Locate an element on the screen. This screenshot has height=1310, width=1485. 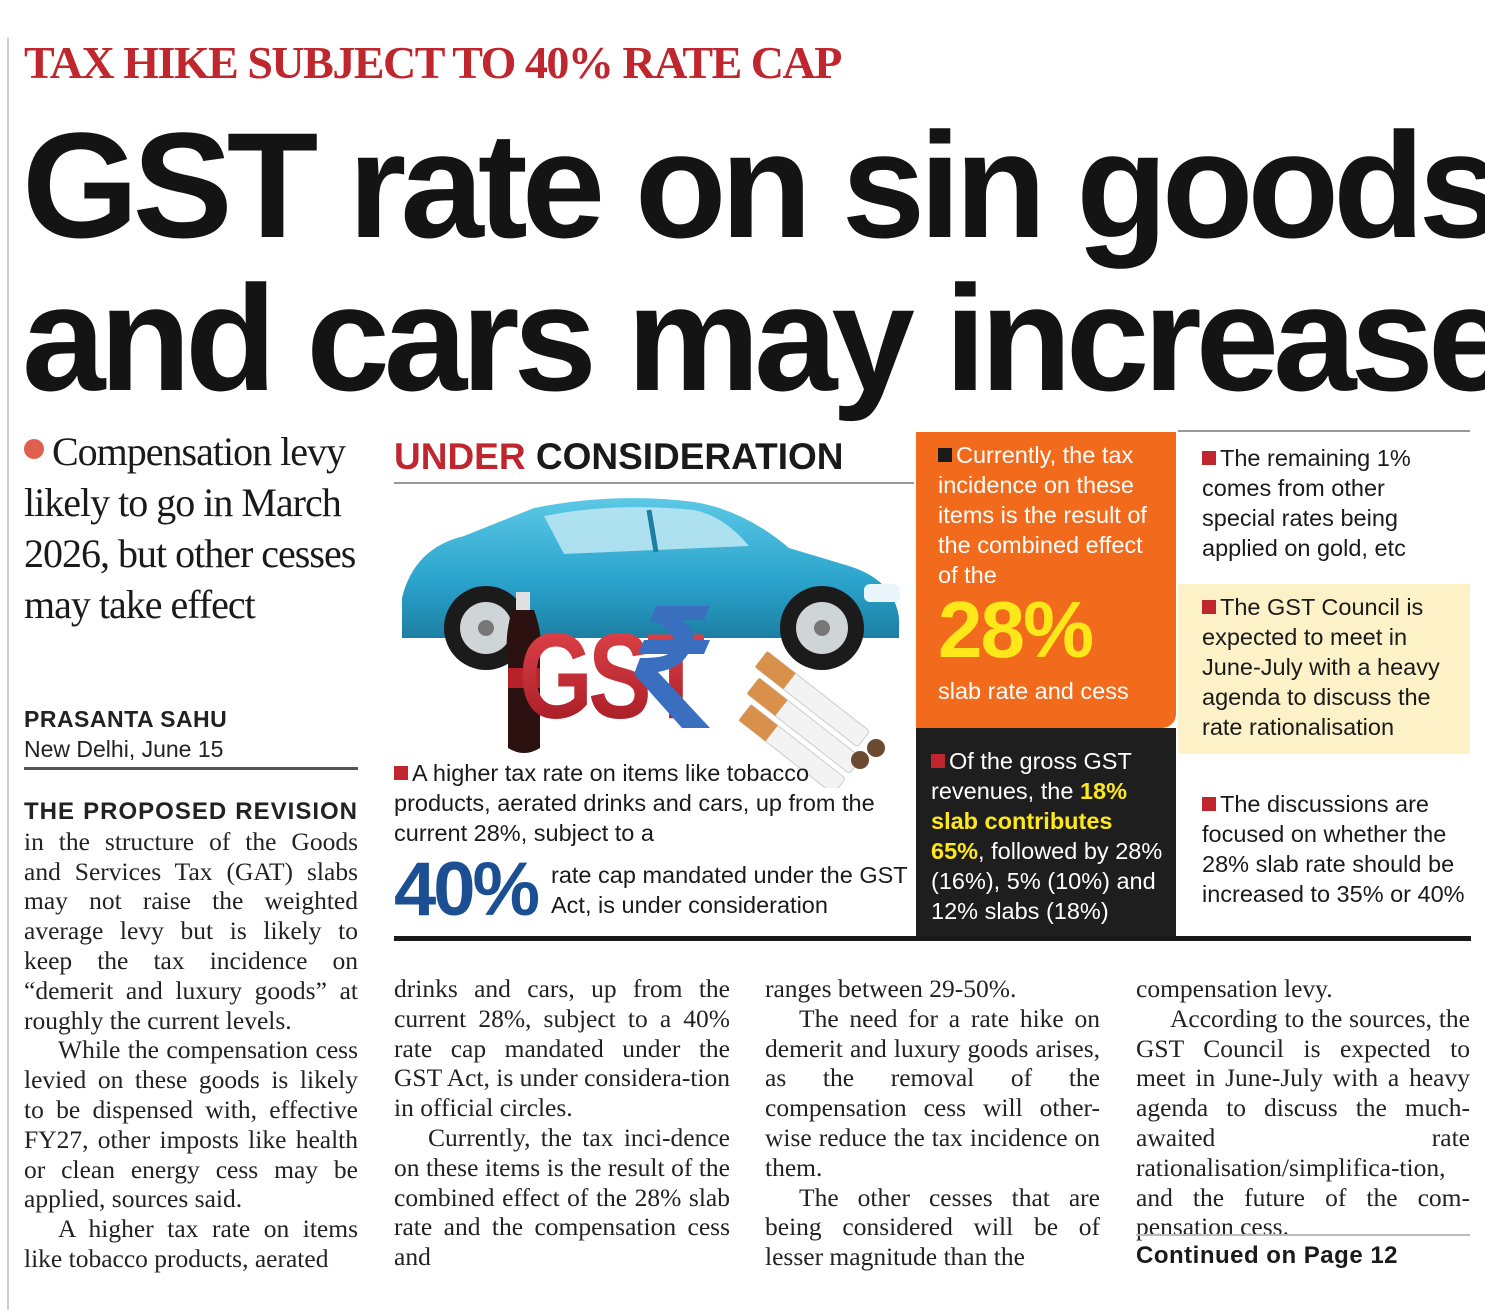
big-40-percent: 40% is located at coordinates (467, 889).